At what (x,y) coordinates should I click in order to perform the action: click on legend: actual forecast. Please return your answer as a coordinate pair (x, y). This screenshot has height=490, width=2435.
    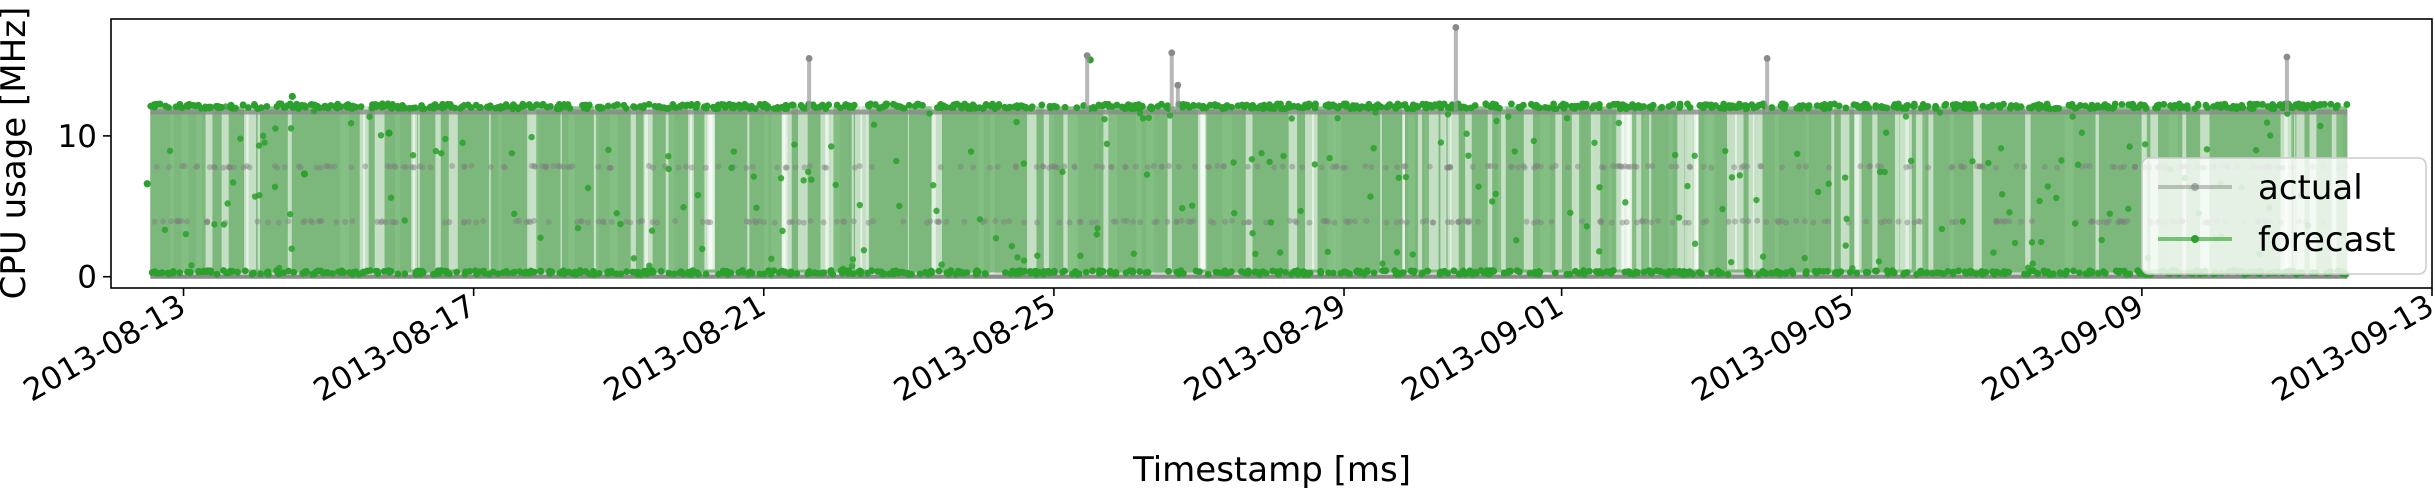
    Looking at the image, I should click on (2284, 216).